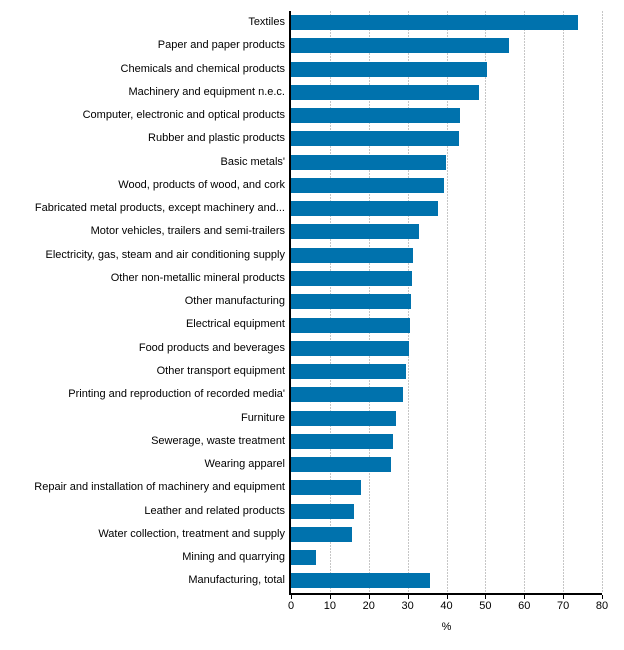  What do you see at coordinates (368, 606) in the screenshot?
I see `tick-label: 20` at bounding box center [368, 606].